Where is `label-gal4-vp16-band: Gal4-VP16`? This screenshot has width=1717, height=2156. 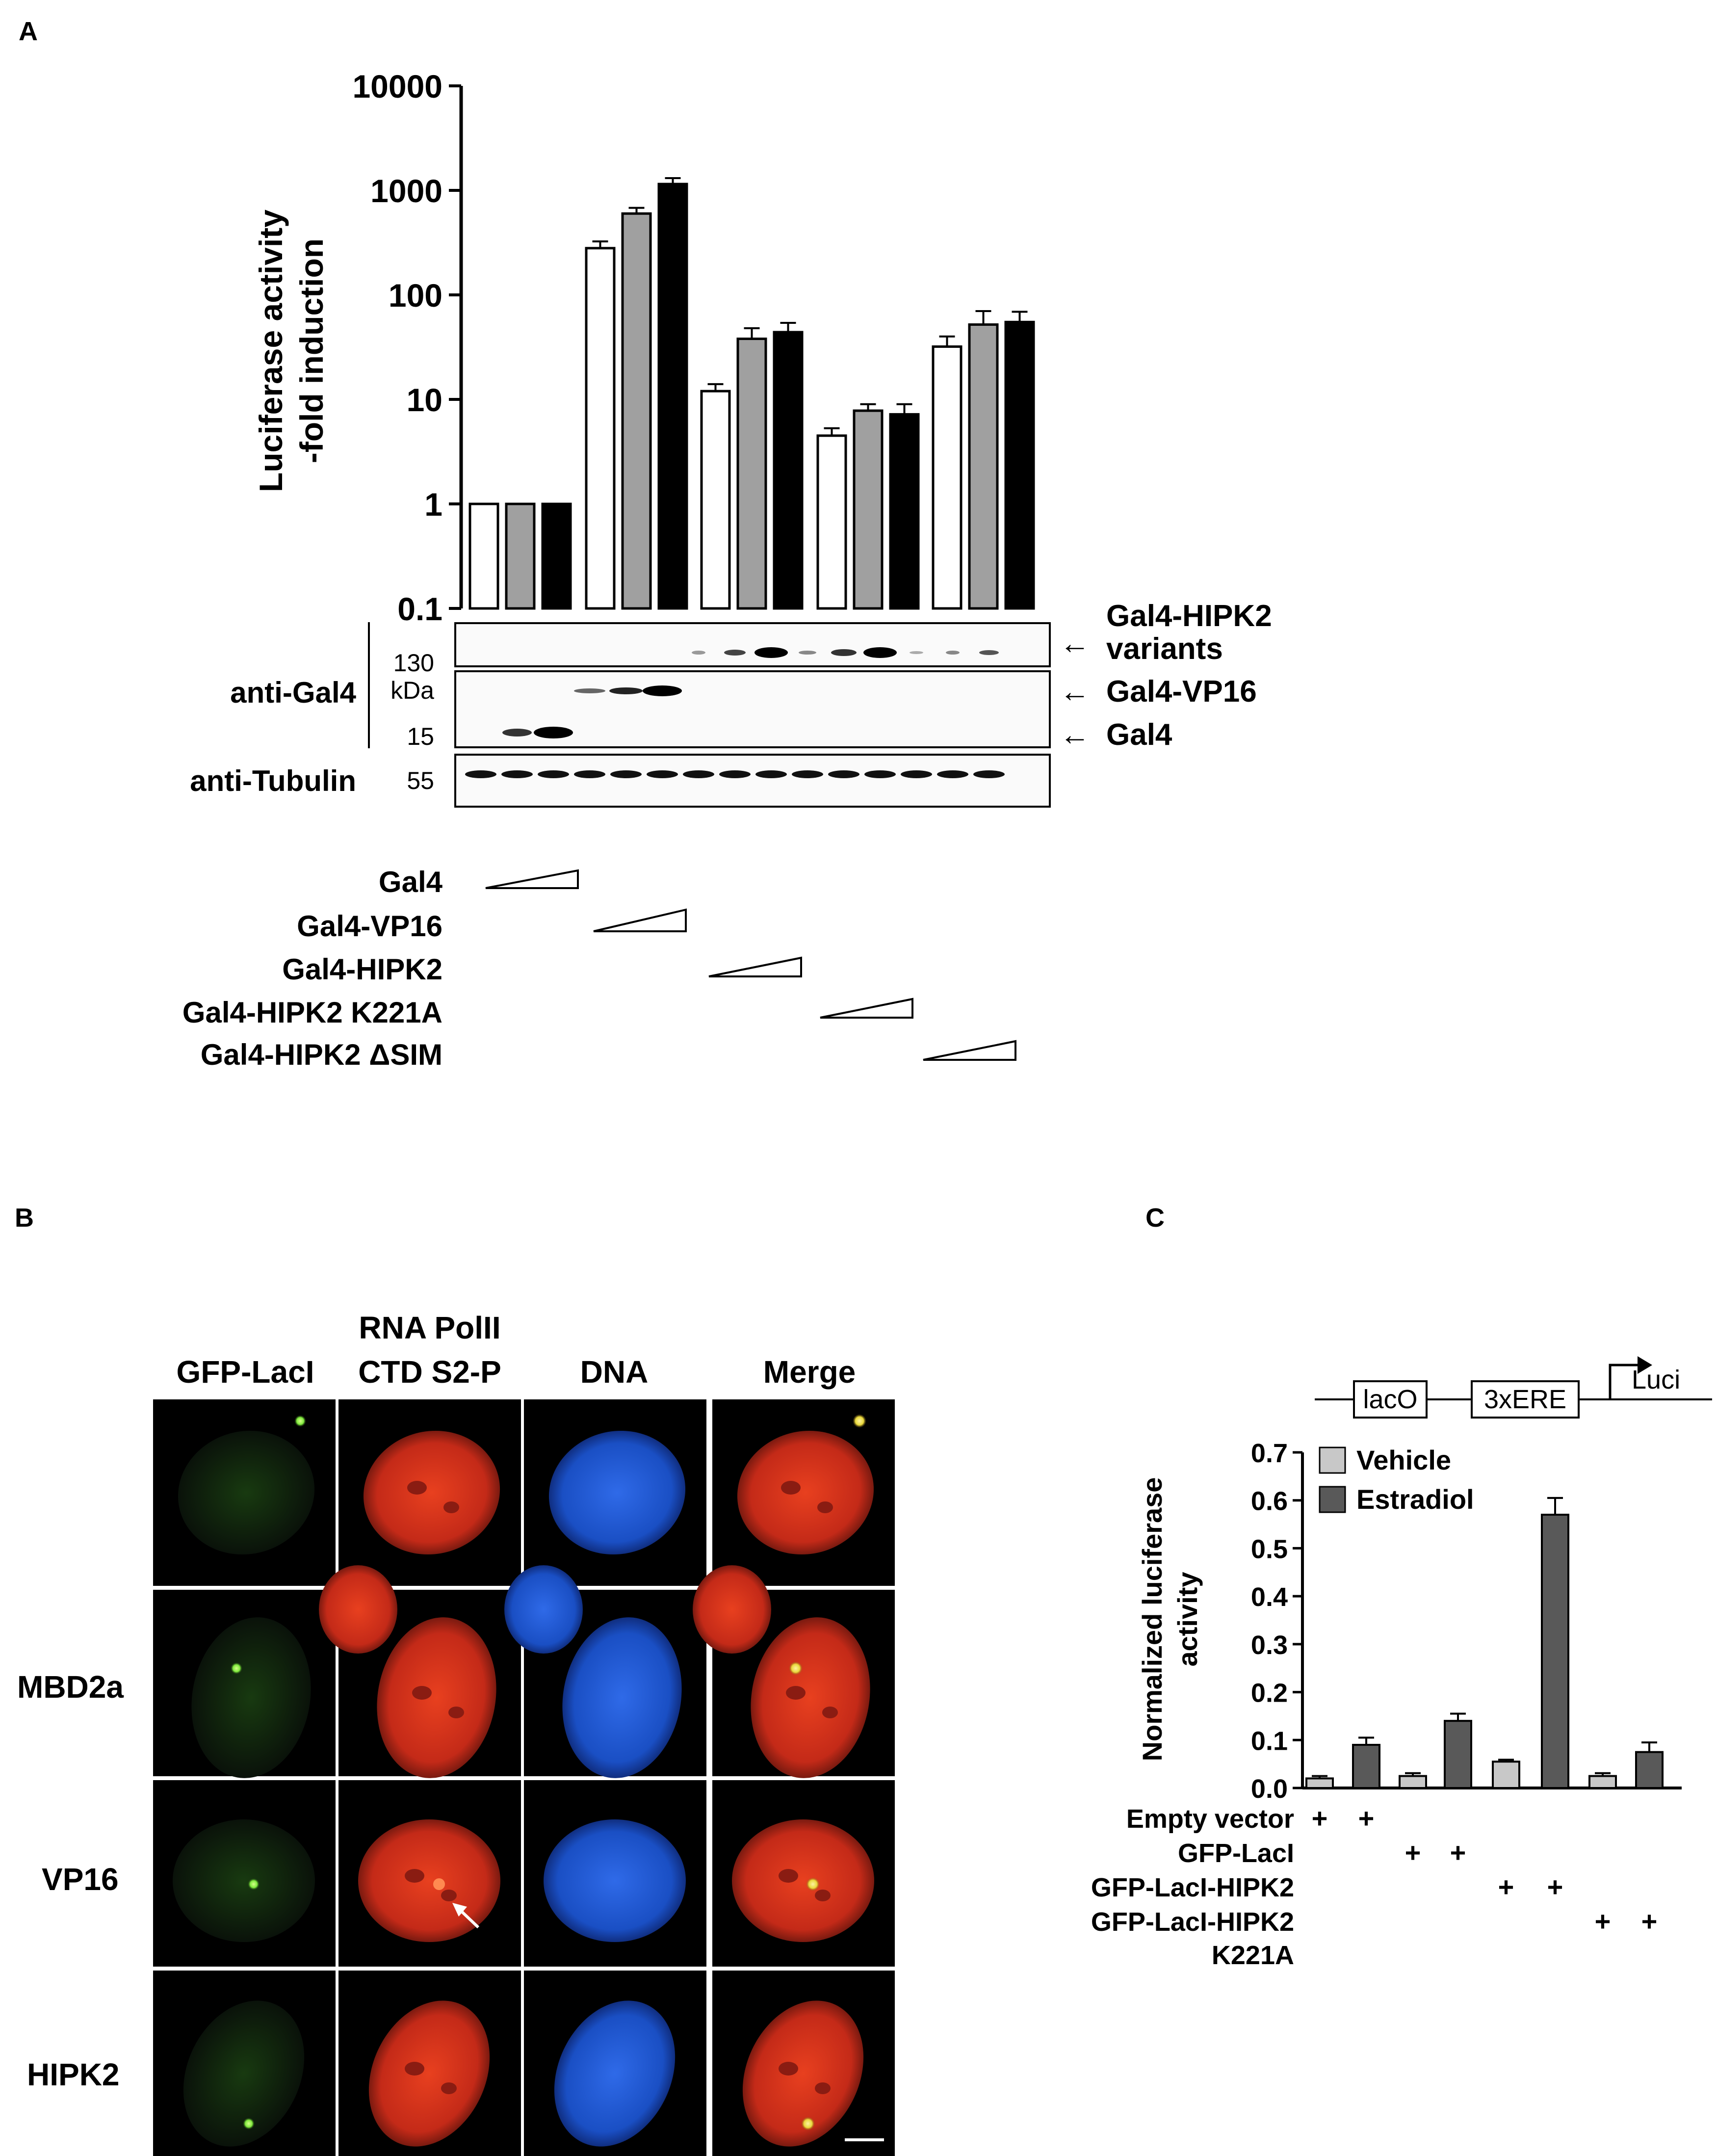
label-gal4-vp16-band: Gal4-VP16 is located at coordinates (1181, 692).